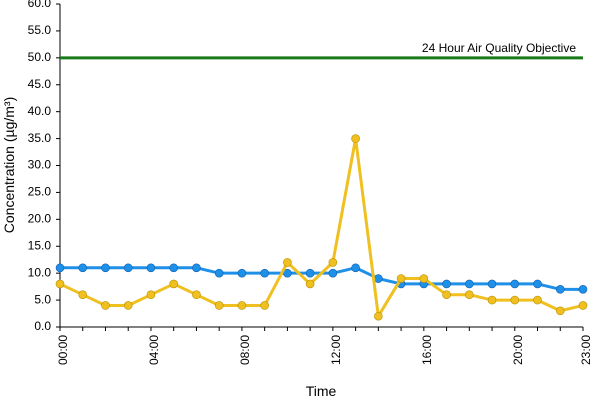  I want to click on x-axis-ticks: 00:00 04:00 08:00 12:00 16:00 20:00 23:00, so click(324, 346).